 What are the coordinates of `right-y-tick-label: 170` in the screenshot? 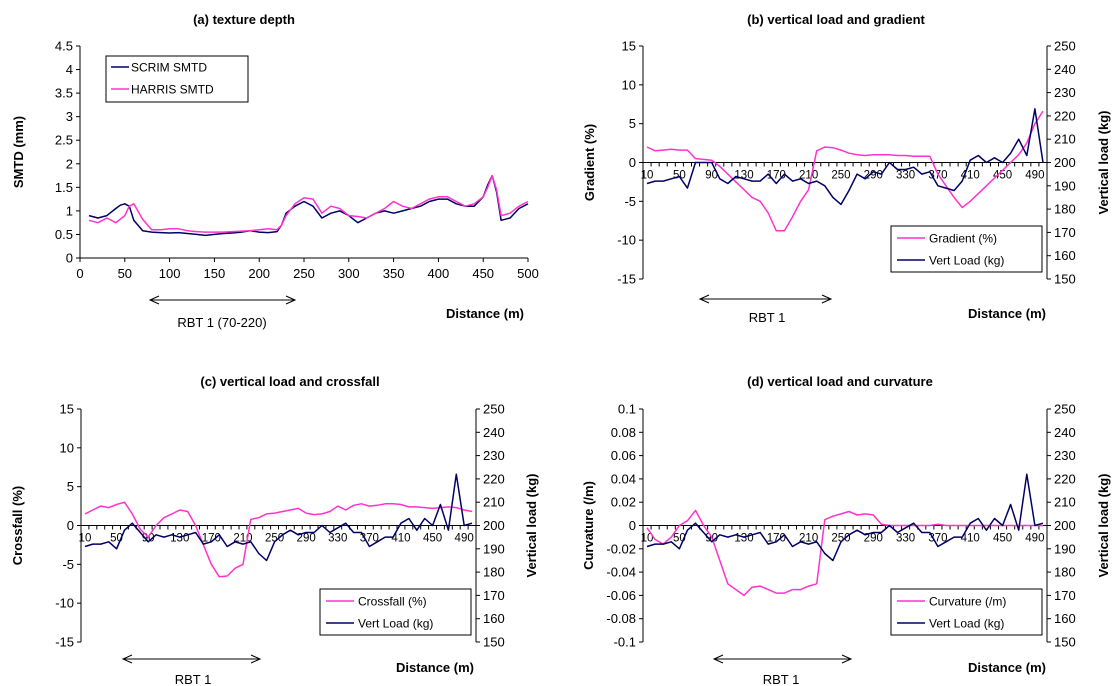 It's located at (1065, 232).